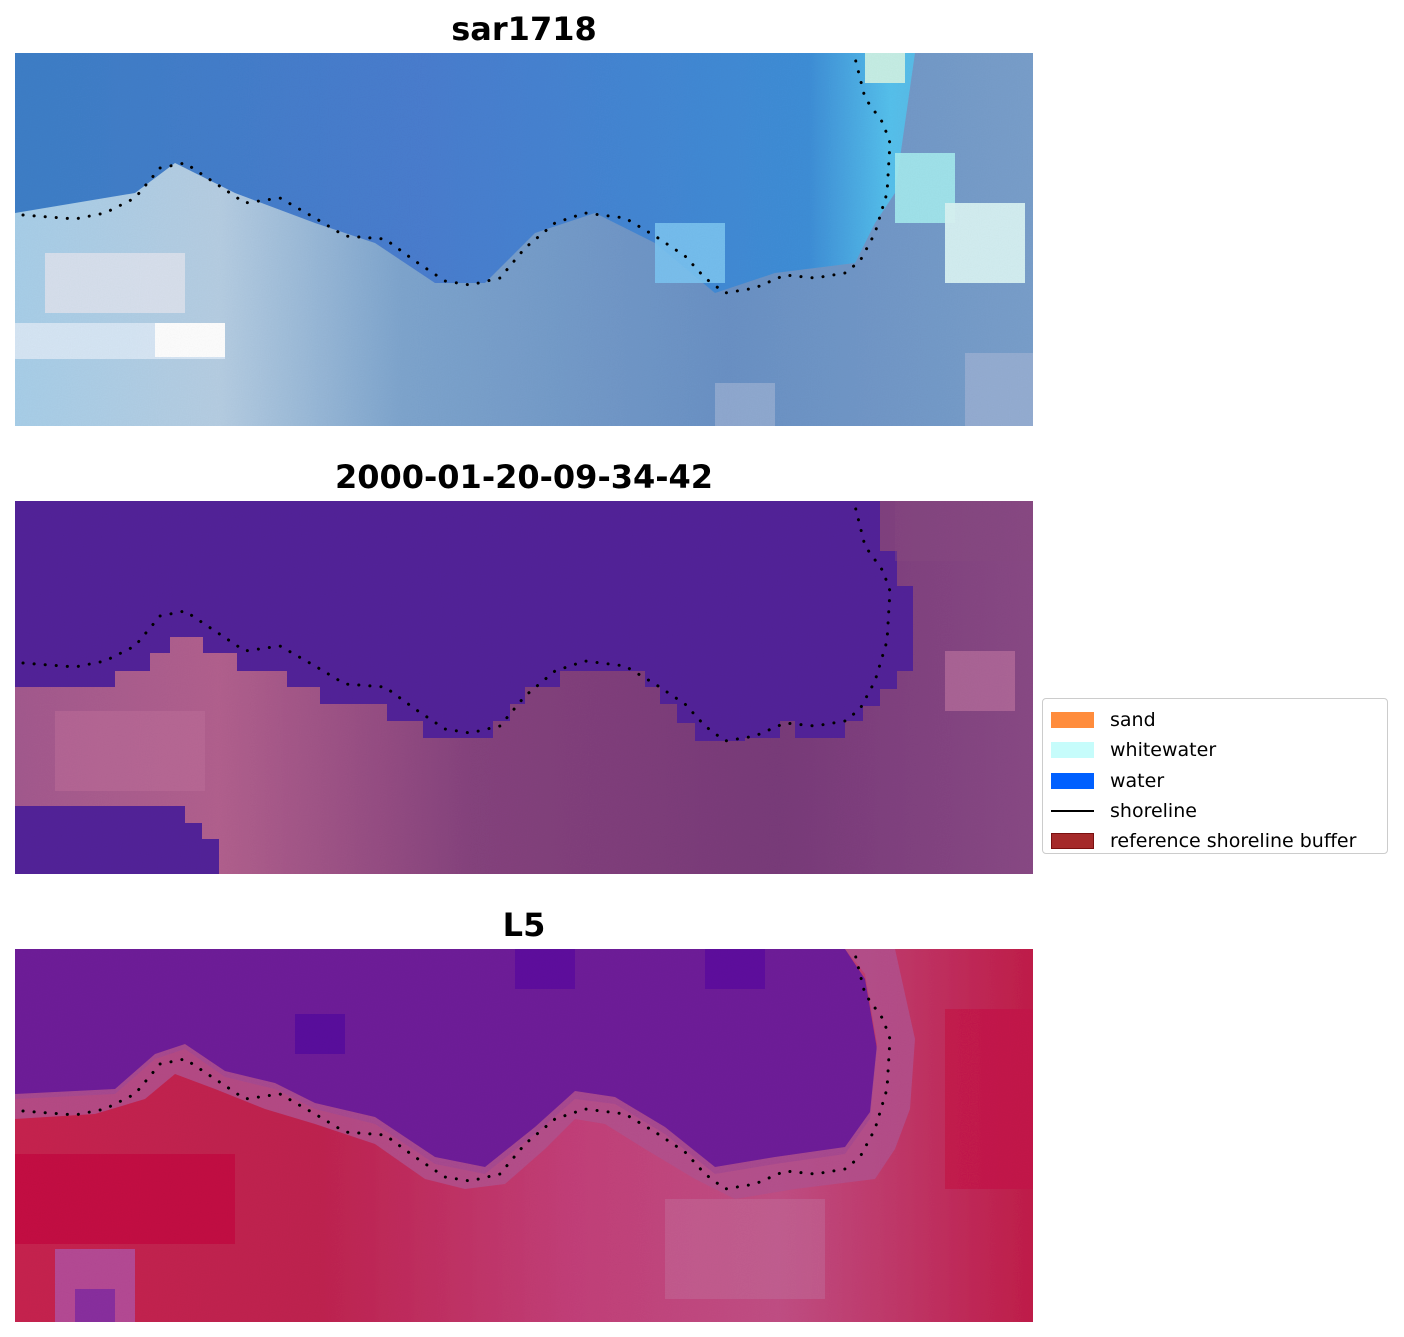 The width and height of the screenshot is (1404, 1337). Describe the element at coordinates (1215, 811) in the screenshot. I see `legend-item-shoreline: shoreline` at that location.